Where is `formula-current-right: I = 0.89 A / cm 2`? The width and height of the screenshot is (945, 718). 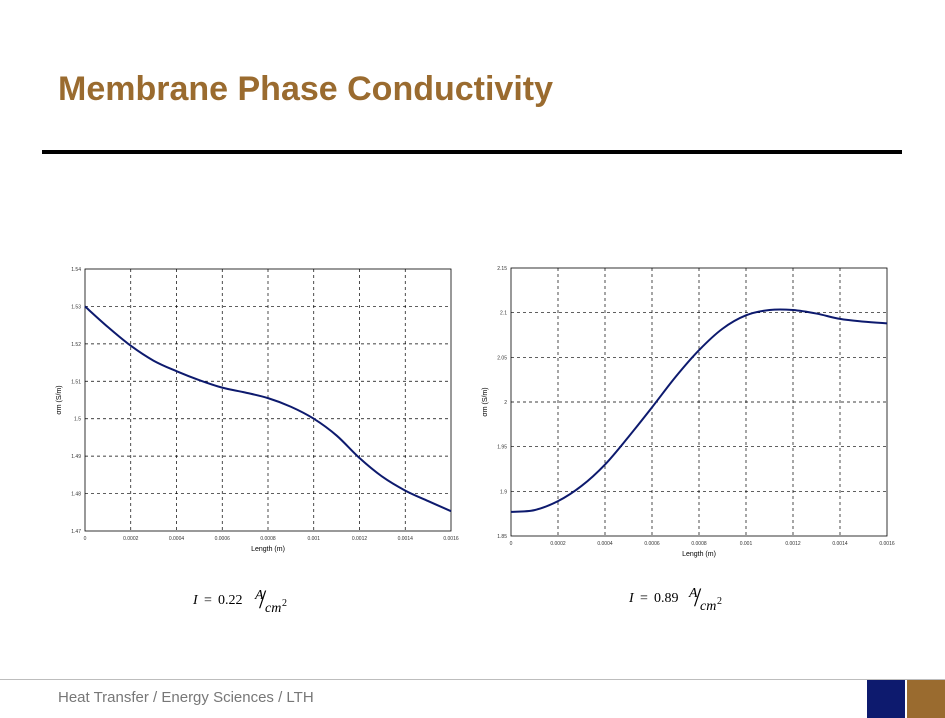 formula-current-right: I = 0.89 A / cm 2 is located at coordinates (679, 602).